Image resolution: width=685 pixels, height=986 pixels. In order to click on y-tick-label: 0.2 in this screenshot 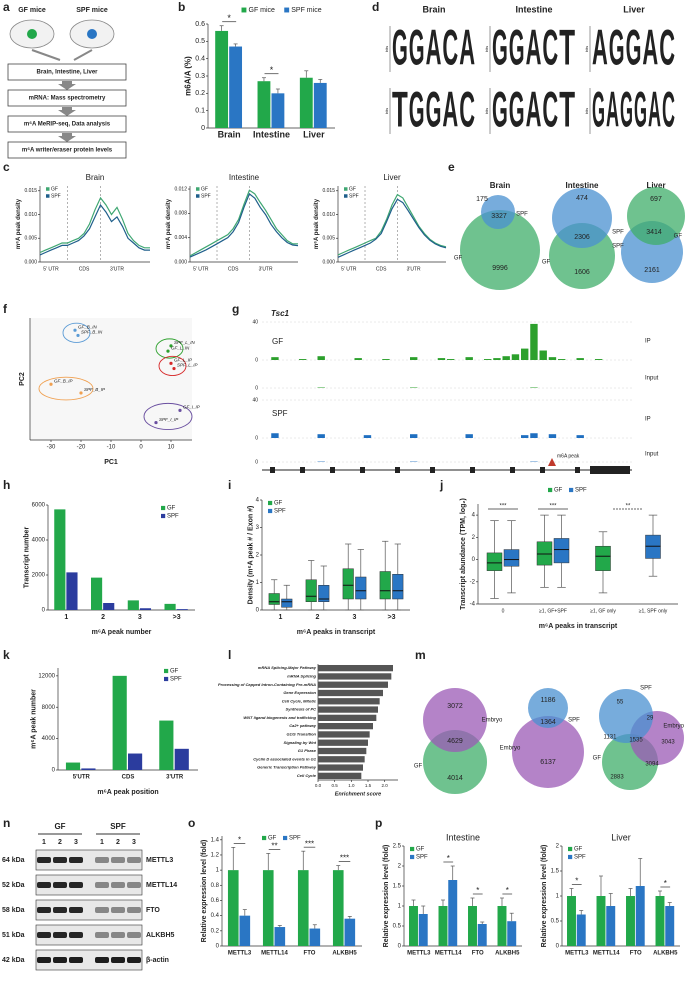, I will do `click(200, 93)`.